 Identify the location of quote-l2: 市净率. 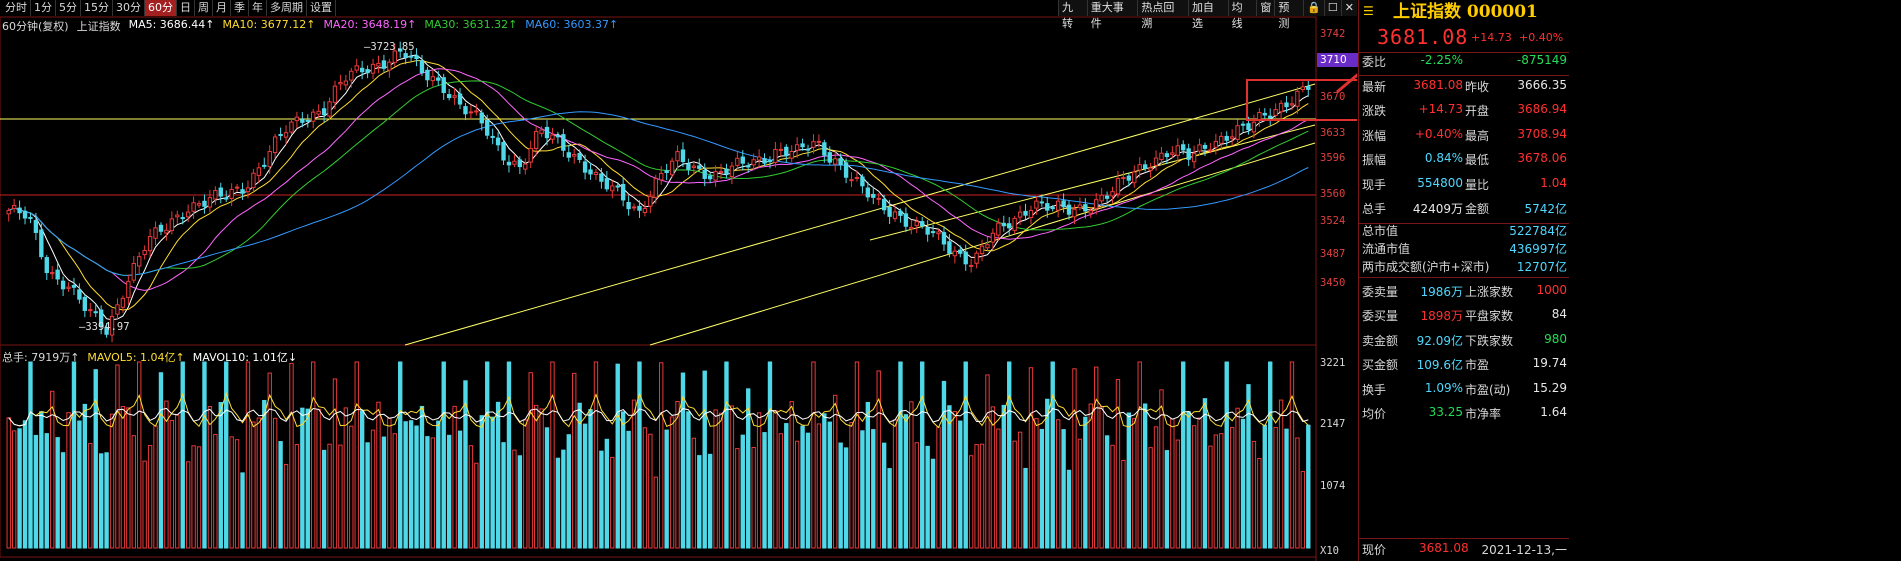
(1483, 414).